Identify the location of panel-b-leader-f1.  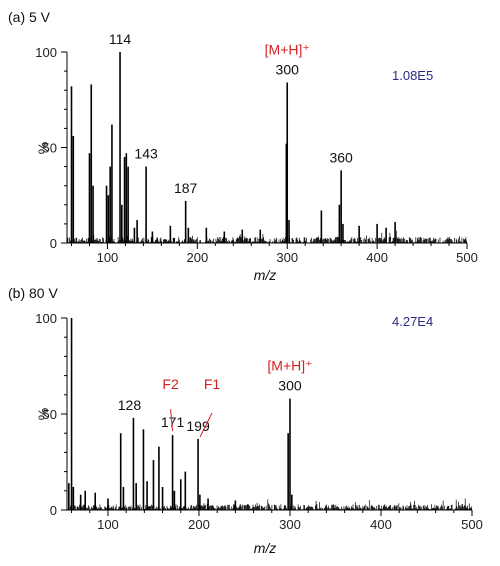
(206, 425).